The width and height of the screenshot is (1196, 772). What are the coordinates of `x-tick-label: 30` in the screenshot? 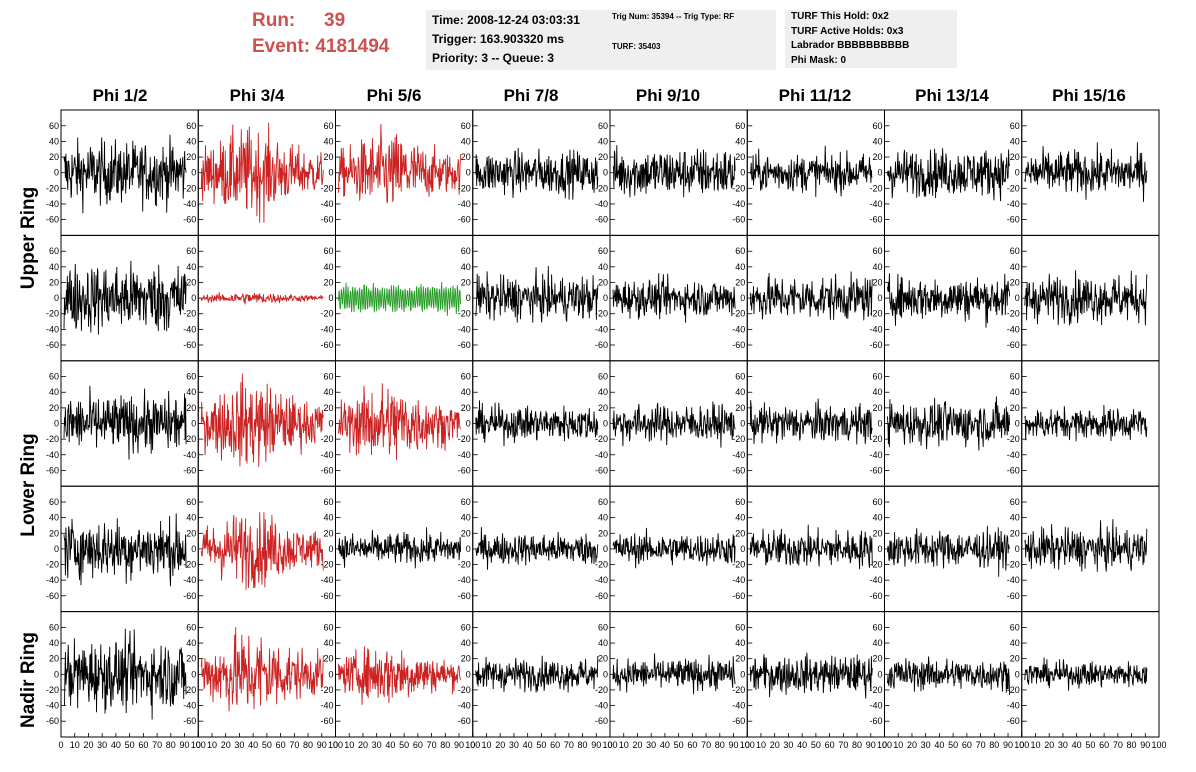 It's located at (239, 745).